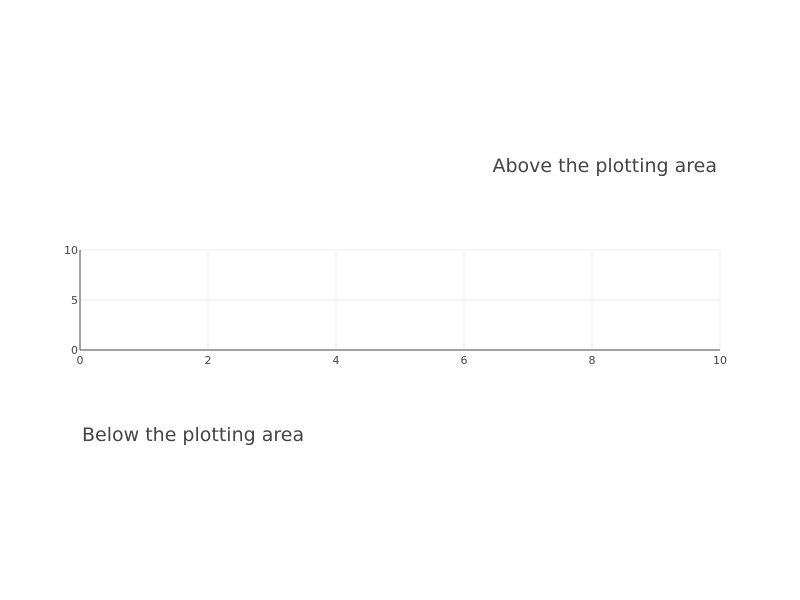  I want to click on x-tick-label: 4, so click(336, 360).